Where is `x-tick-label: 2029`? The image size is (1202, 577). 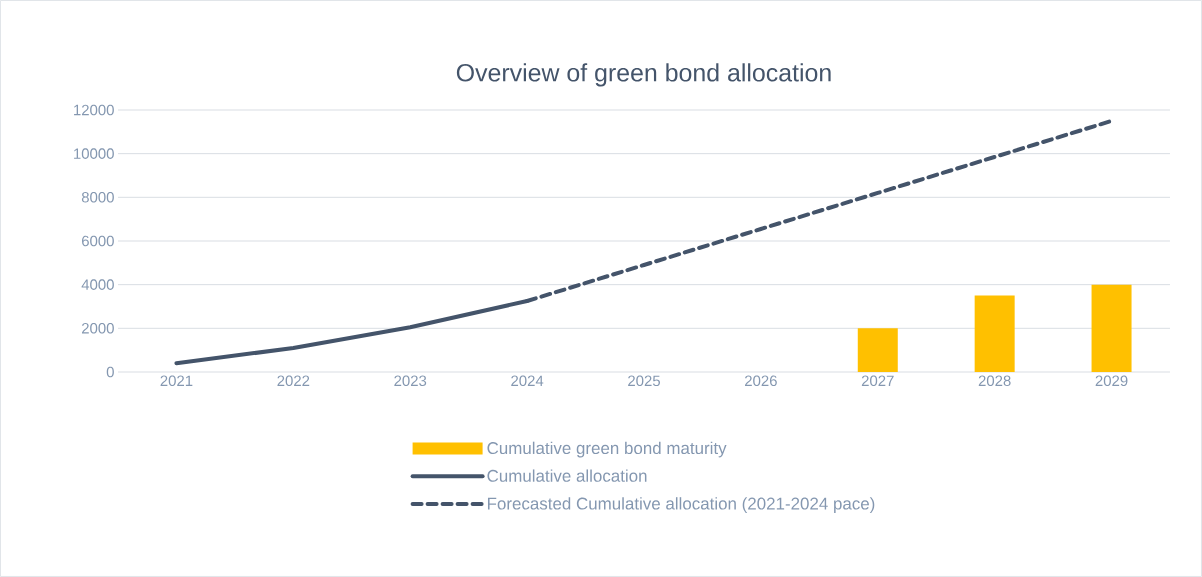
x-tick-label: 2029 is located at coordinates (1111, 381).